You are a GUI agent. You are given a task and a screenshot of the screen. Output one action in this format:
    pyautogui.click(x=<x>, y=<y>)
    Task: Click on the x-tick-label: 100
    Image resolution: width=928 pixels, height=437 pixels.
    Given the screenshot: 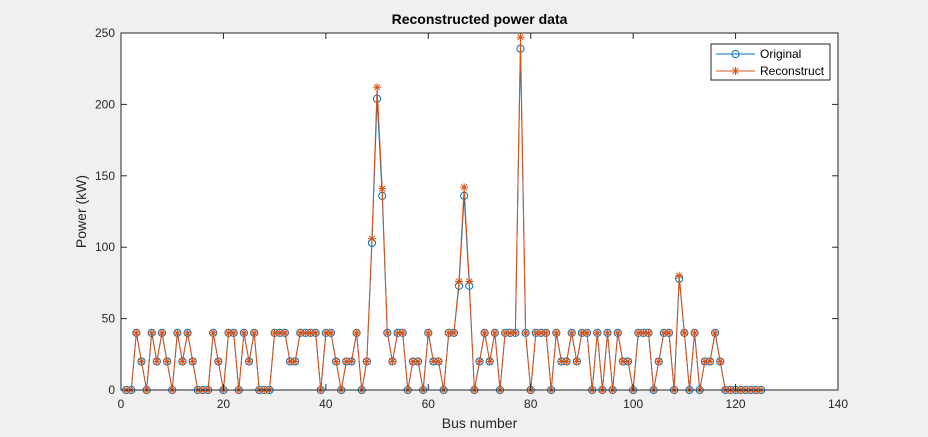 What is the action you would take?
    pyautogui.click(x=633, y=404)
    